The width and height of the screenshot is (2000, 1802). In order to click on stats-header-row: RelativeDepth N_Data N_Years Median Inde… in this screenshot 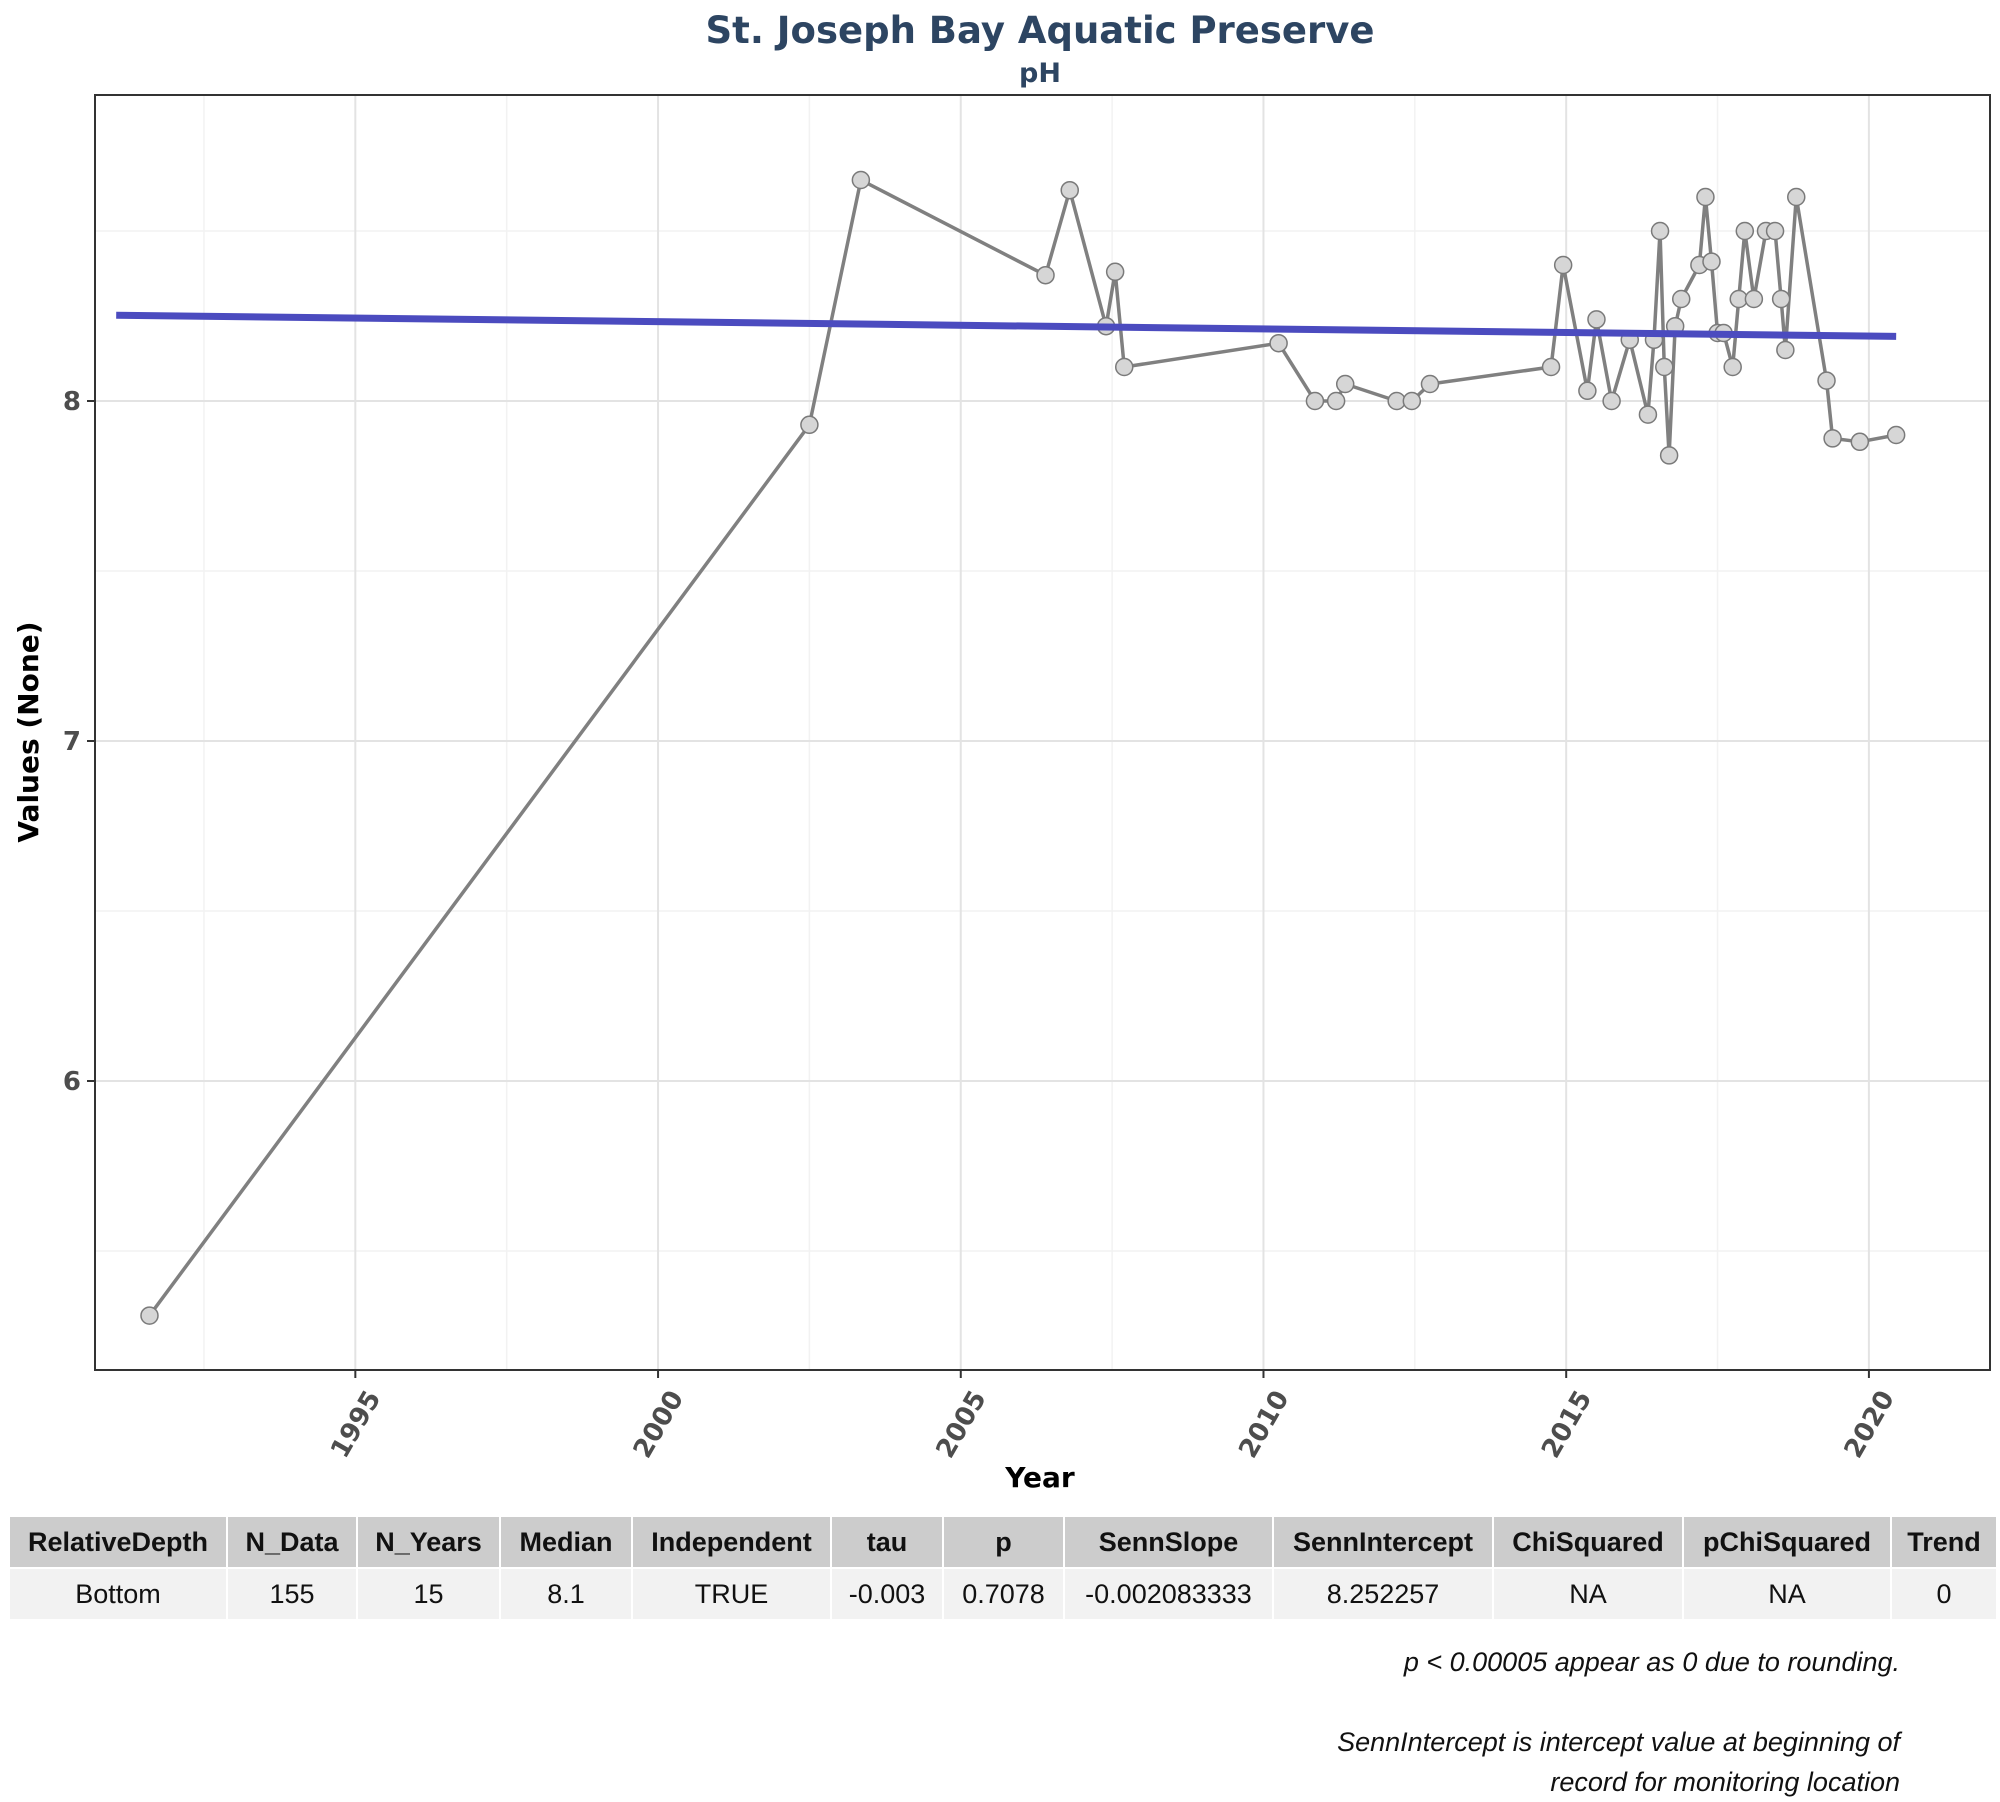, I will do `click(1003, 1542)`.